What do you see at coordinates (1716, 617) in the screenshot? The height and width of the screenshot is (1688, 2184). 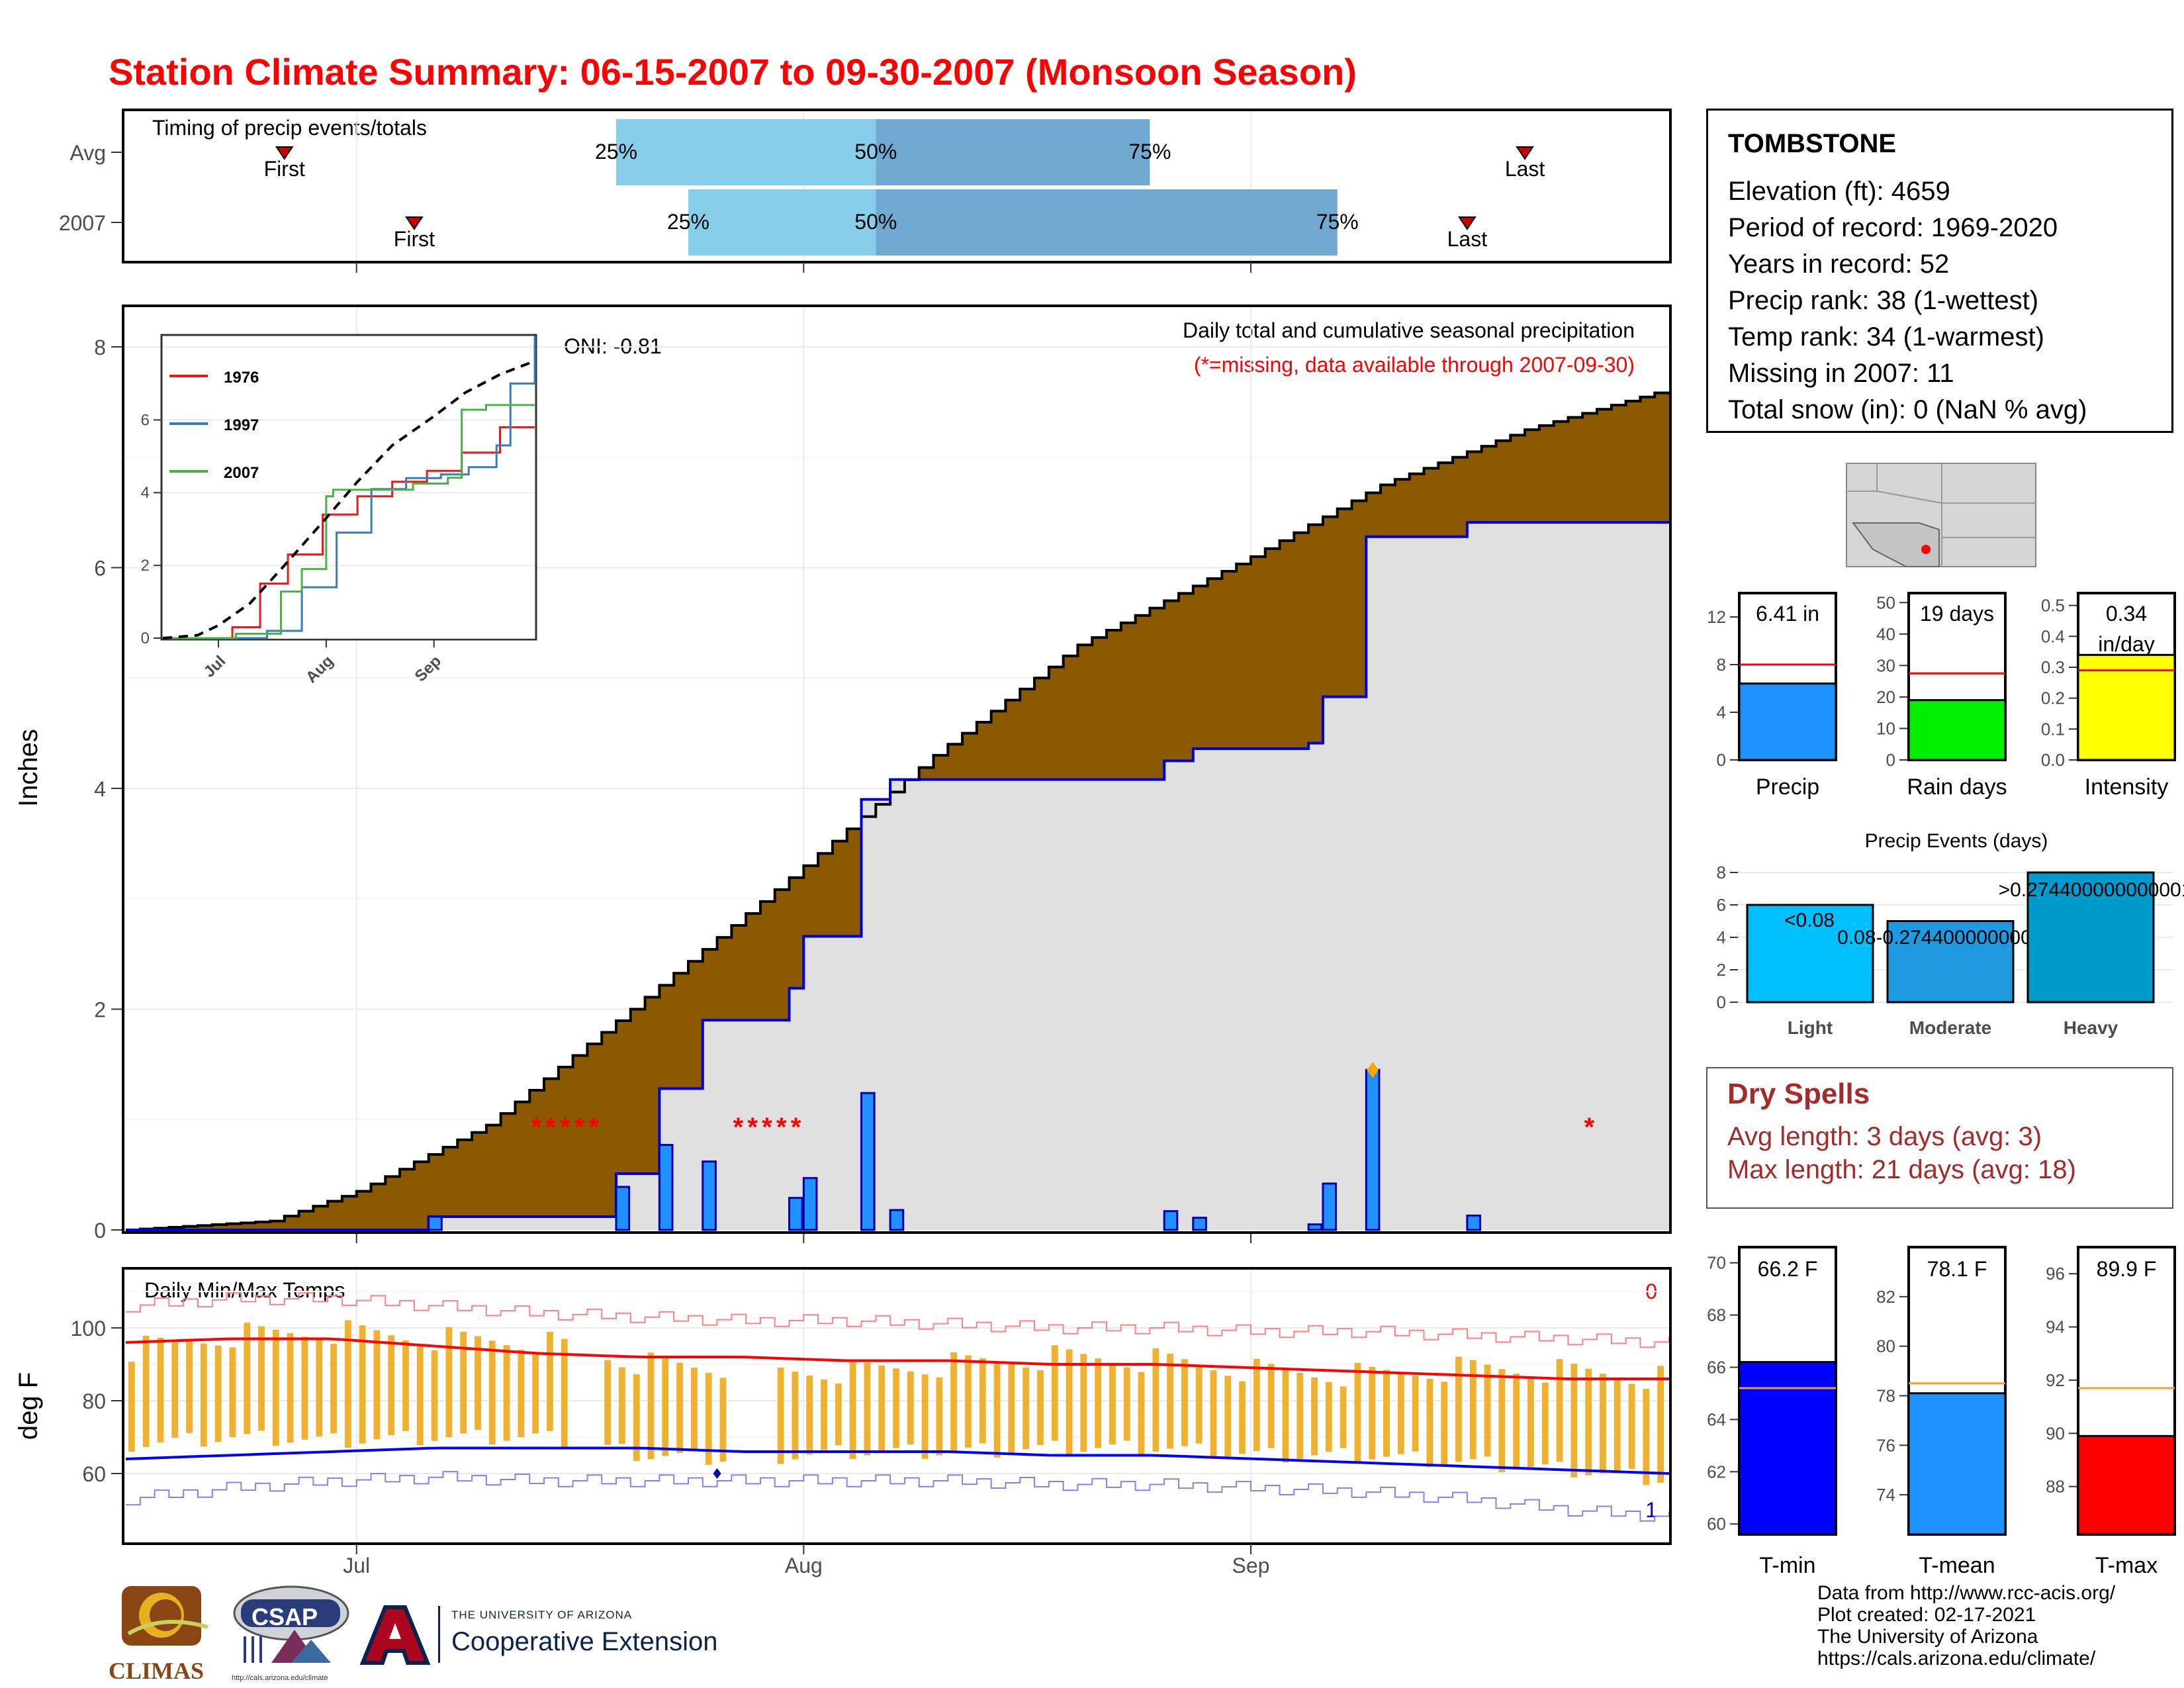 I see `summary-y-tick-label: 12` at bounding box center [1716, 617].